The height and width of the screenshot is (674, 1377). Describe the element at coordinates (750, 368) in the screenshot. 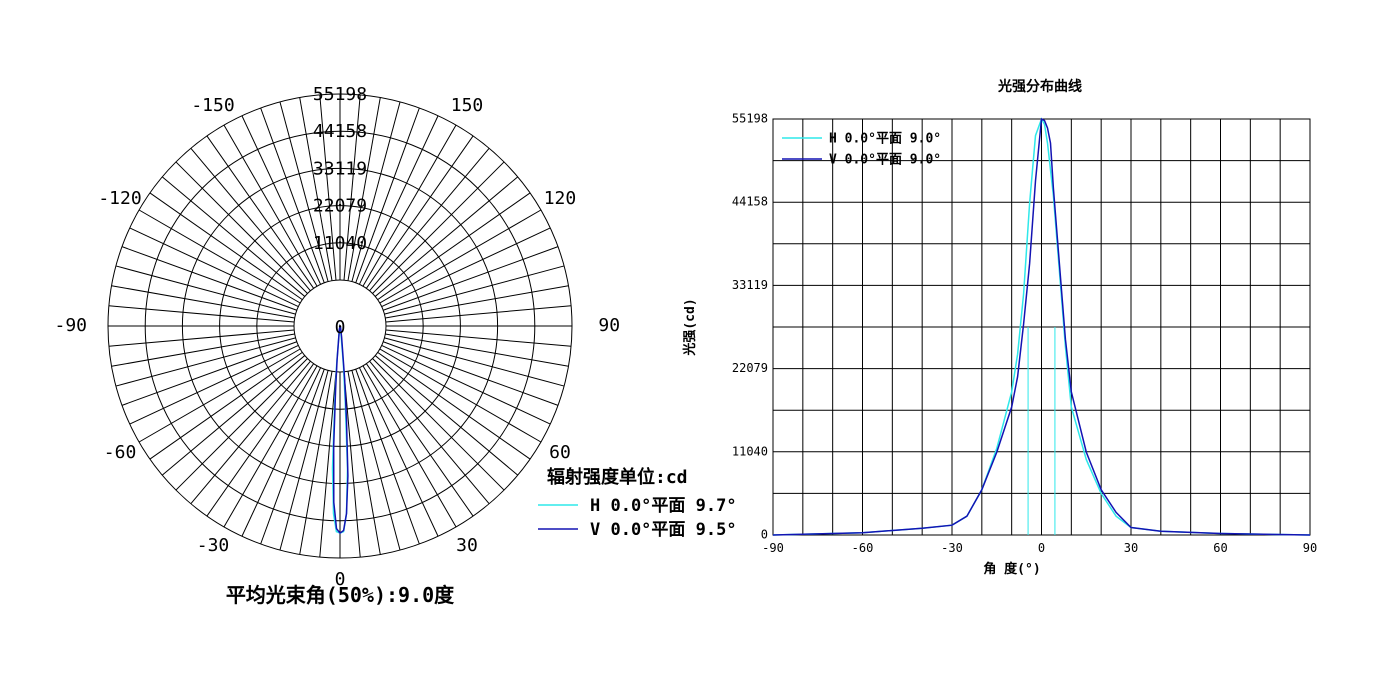

I see `y-tick-label: 22079` at that location.